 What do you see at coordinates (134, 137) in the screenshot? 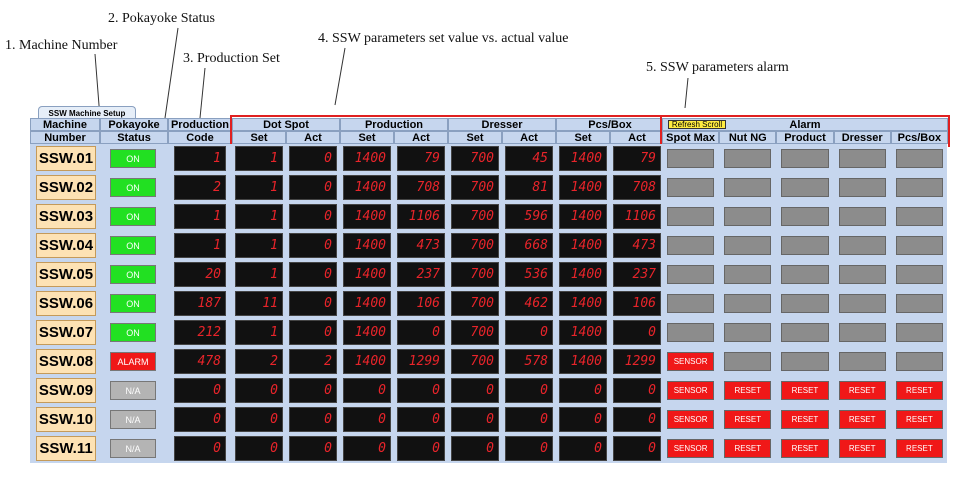
I see `column-header: Status` at bounding box center [134, 137].